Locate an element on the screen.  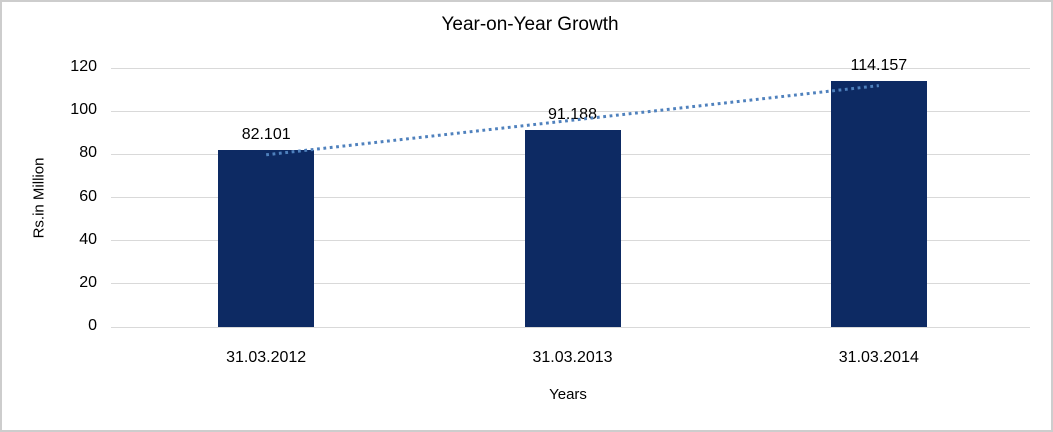
y-tick-label: 80 is located at coordinates (88, 153).